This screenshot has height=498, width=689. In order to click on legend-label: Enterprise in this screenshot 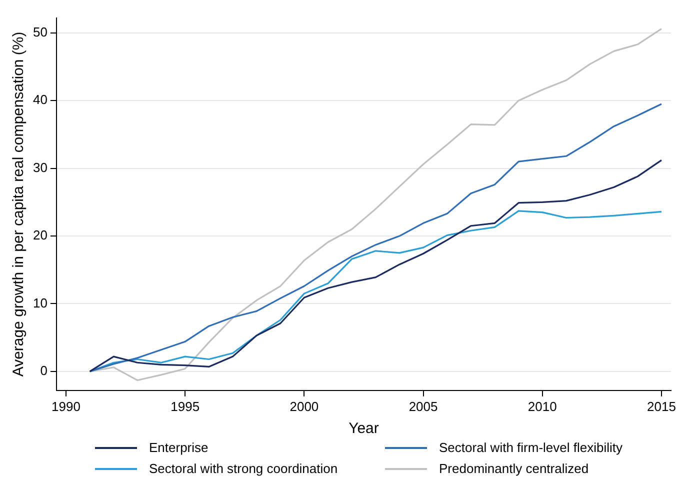, I will do `click(178, 447)`.